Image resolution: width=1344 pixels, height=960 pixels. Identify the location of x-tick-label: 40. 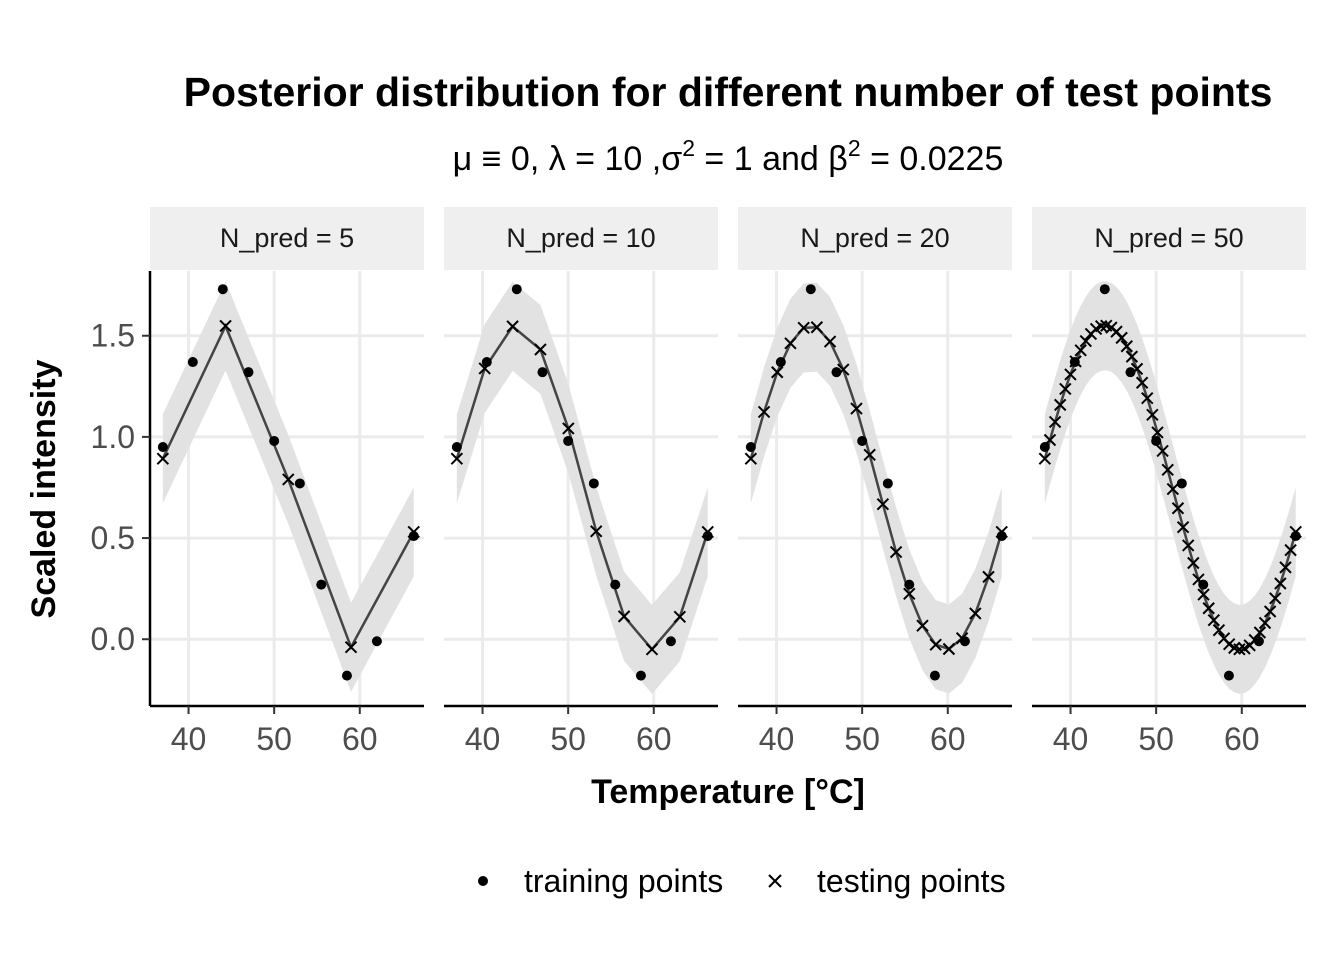
(777, 739).